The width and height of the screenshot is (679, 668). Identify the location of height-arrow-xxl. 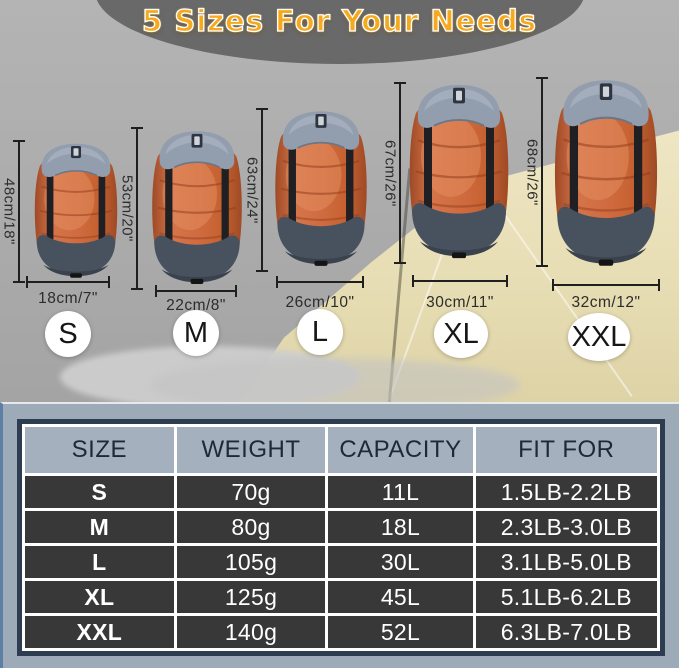
(542, 172).